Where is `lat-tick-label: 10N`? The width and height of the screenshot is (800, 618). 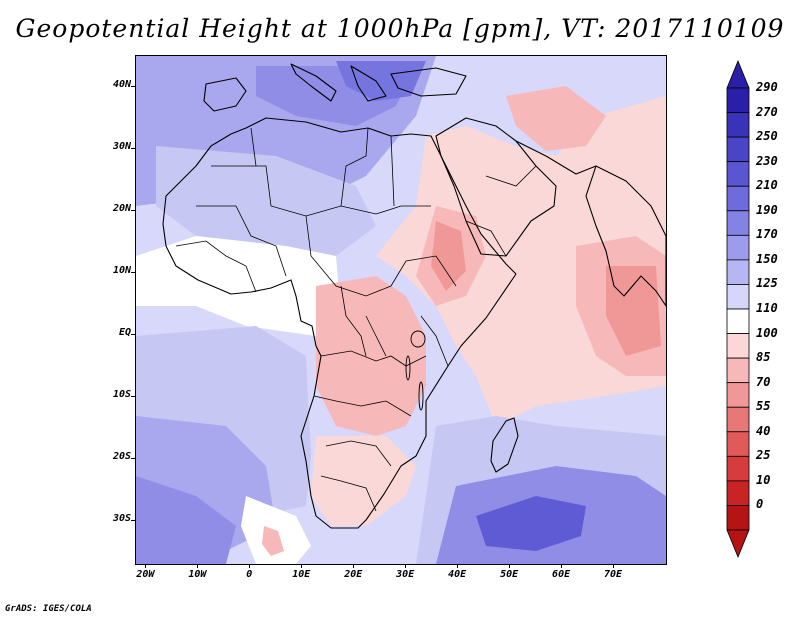
lat-tick-label: 10N is located at coordinates (121, 270).